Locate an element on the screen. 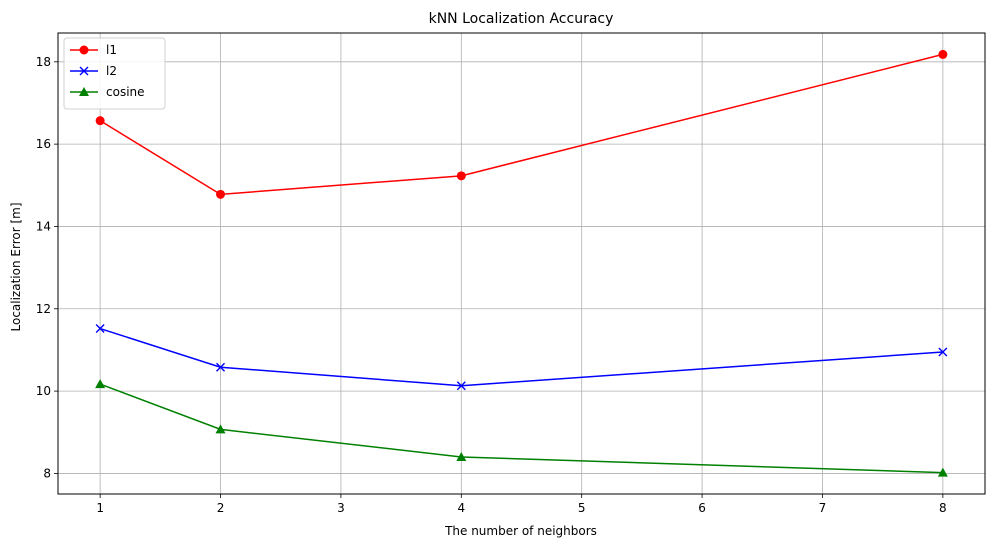 The image size is (997, 547). legend-marker-cosine is located at coordinates (84, 91).